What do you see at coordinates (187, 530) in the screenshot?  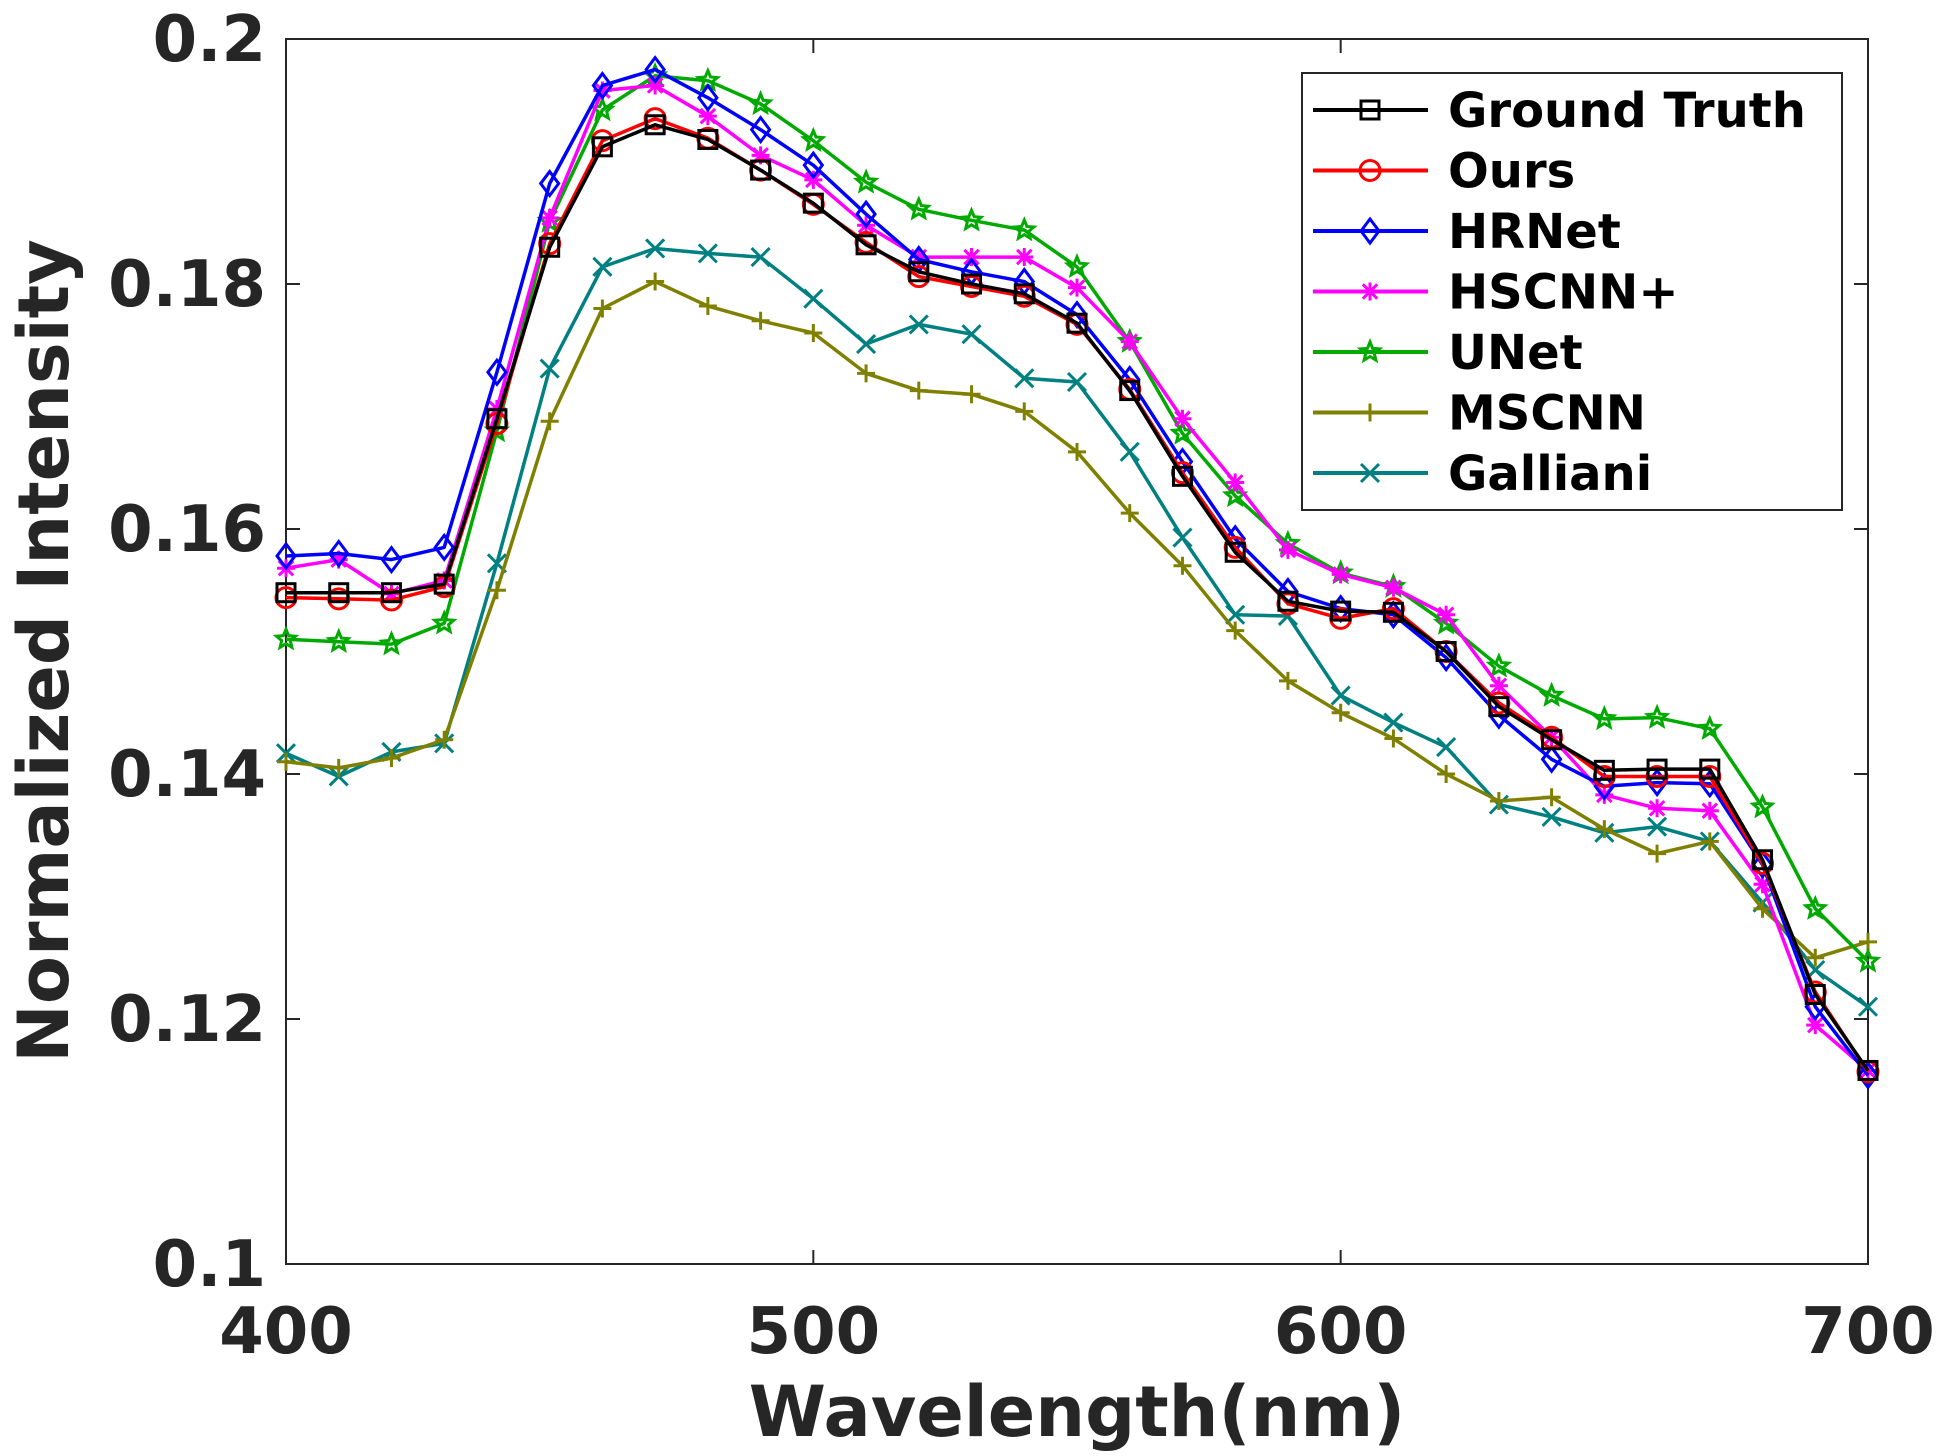 I see `y-tick-label: 0.16` at bounding box center [187, 530].